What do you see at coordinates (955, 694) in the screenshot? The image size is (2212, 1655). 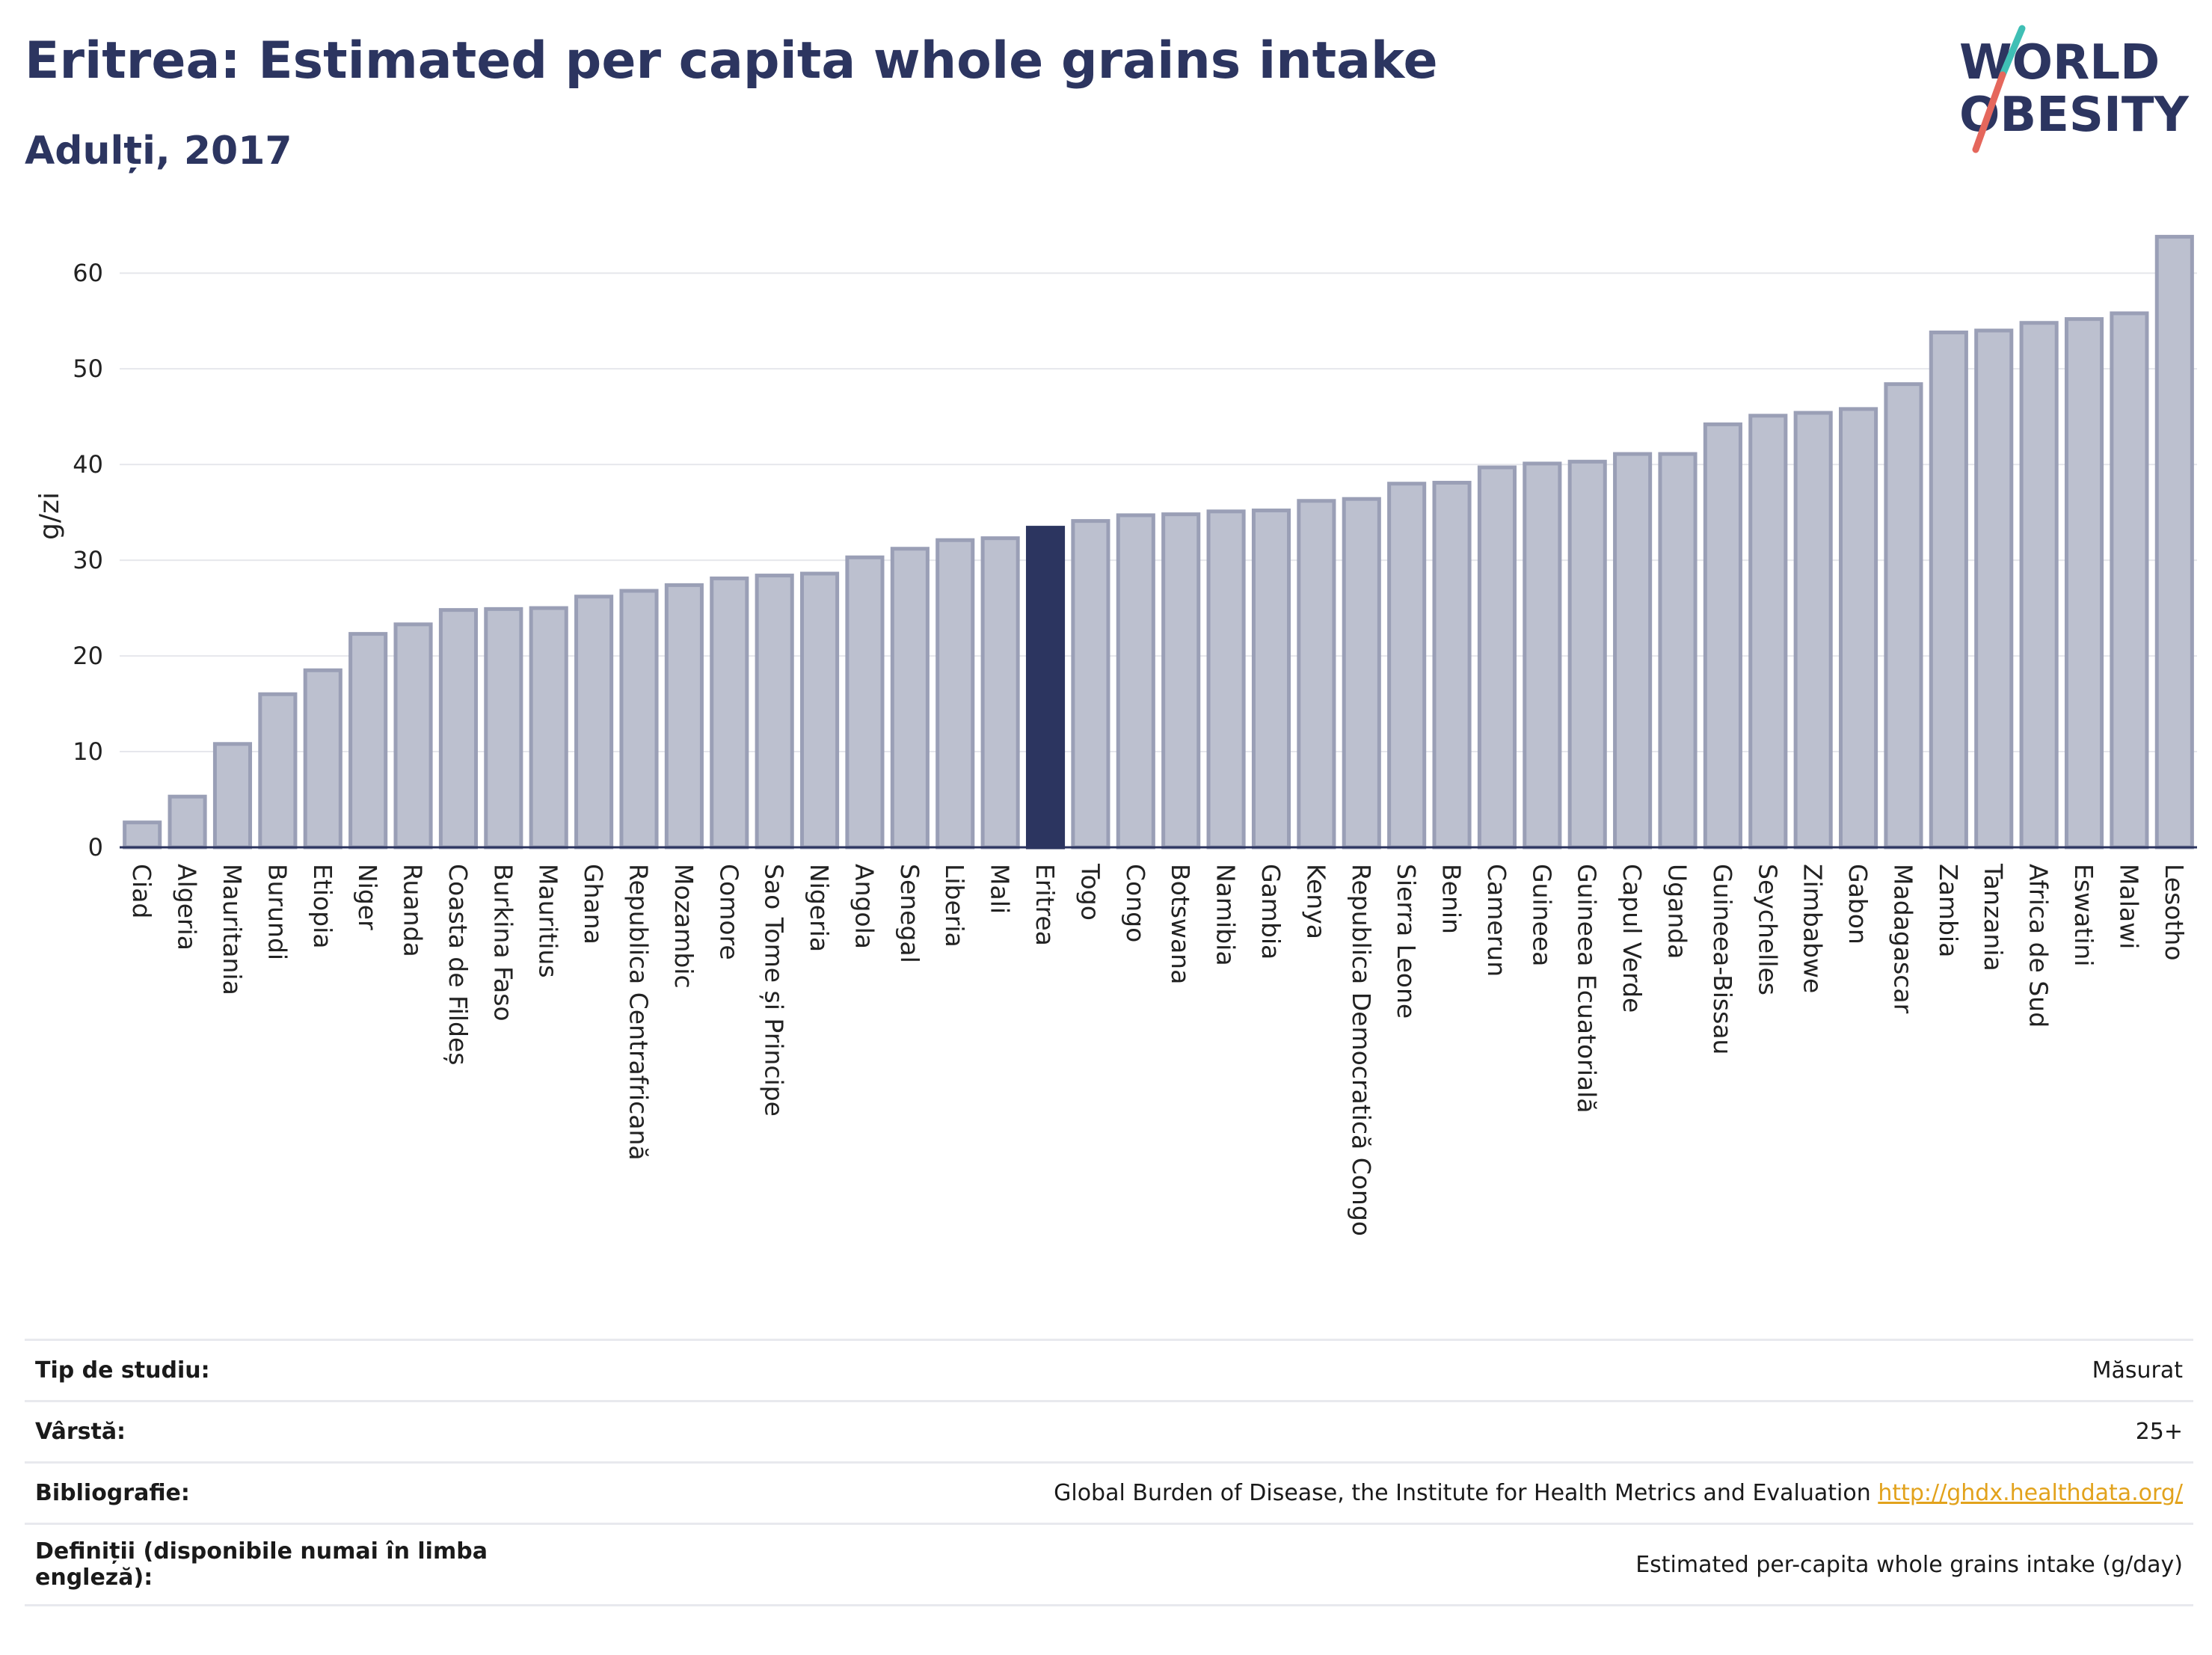 I see `bar-liberia` at bounding box center [955, 694].